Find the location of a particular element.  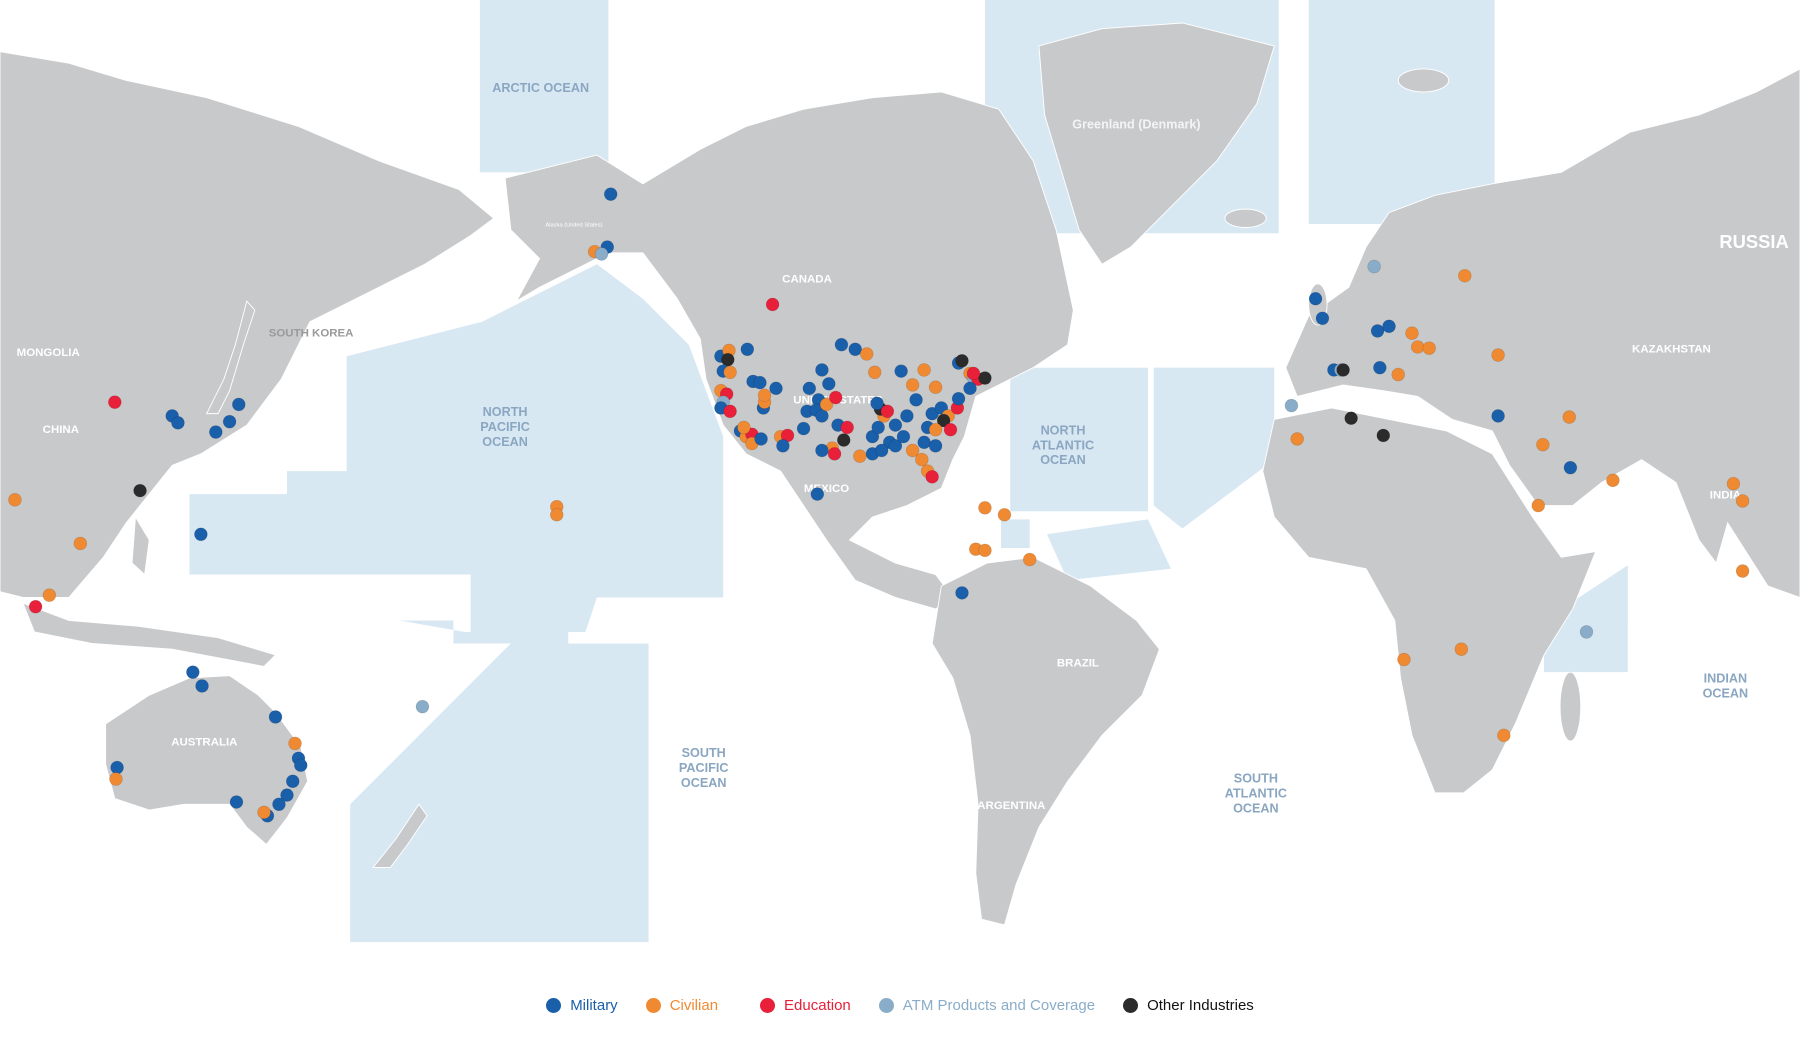

legend-item-civilian: Civilian is located at coordinates (681, 1005).